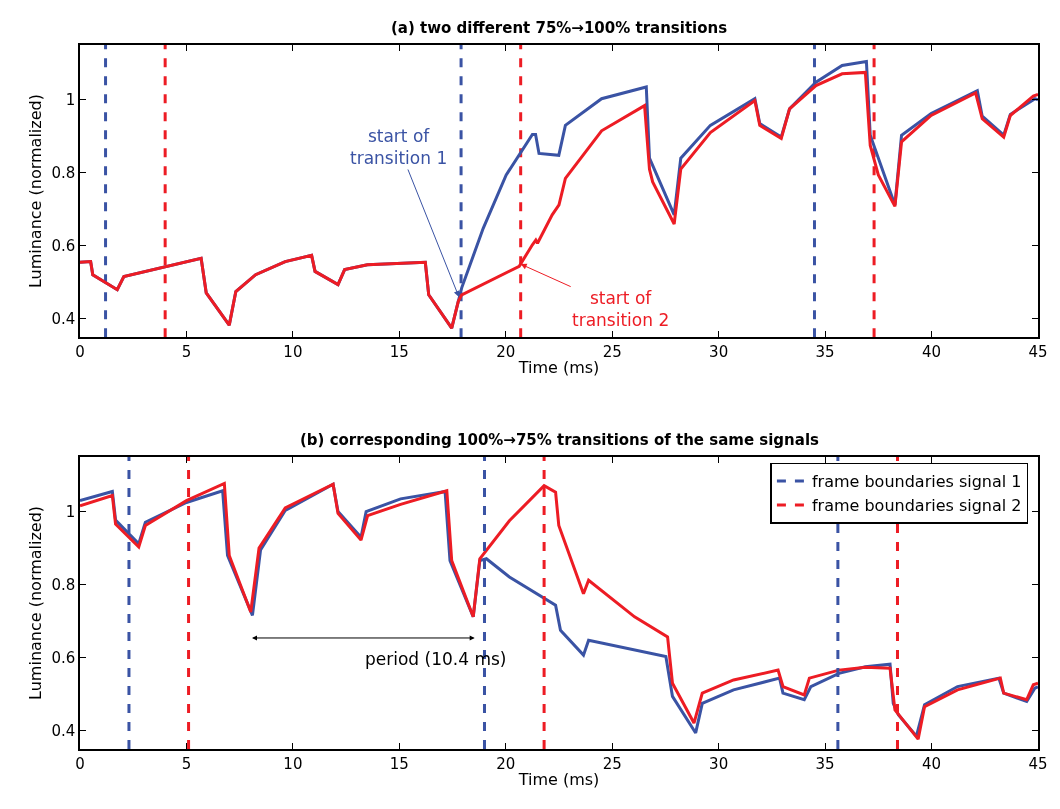 The height and width of the screenshot is (809, 1060). Describe the element at coordinates (436, 659) in the screenshot. I see `annotation: period (10.4 ms)` at that location.